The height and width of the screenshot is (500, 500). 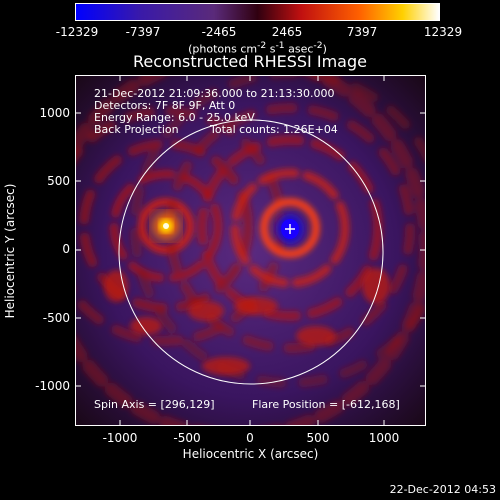 What do you see at coordinates (52, 386) in the screenshot?
I see `y-tick-label: -1000` at bounding box center [52, 386].